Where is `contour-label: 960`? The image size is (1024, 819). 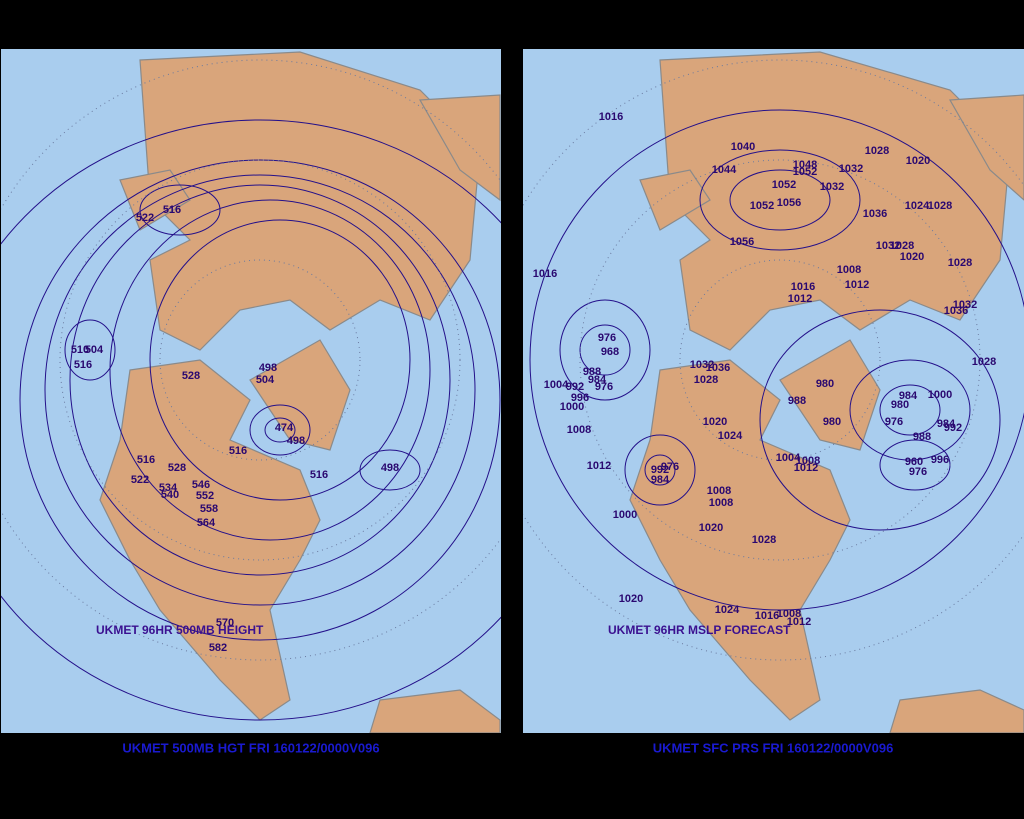
contour-label: 960 is located at coordinates (914, 462).